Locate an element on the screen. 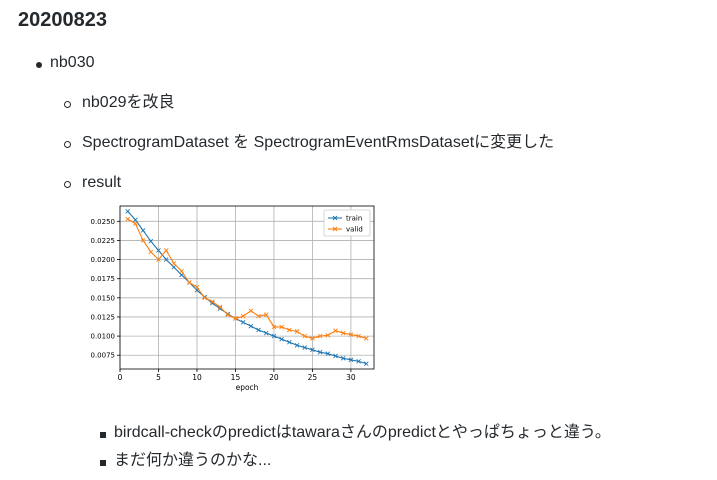 Image resolution: width=717 pixels, height=480 pixels. legend-marker-valid is located at coordinates (335, 229).